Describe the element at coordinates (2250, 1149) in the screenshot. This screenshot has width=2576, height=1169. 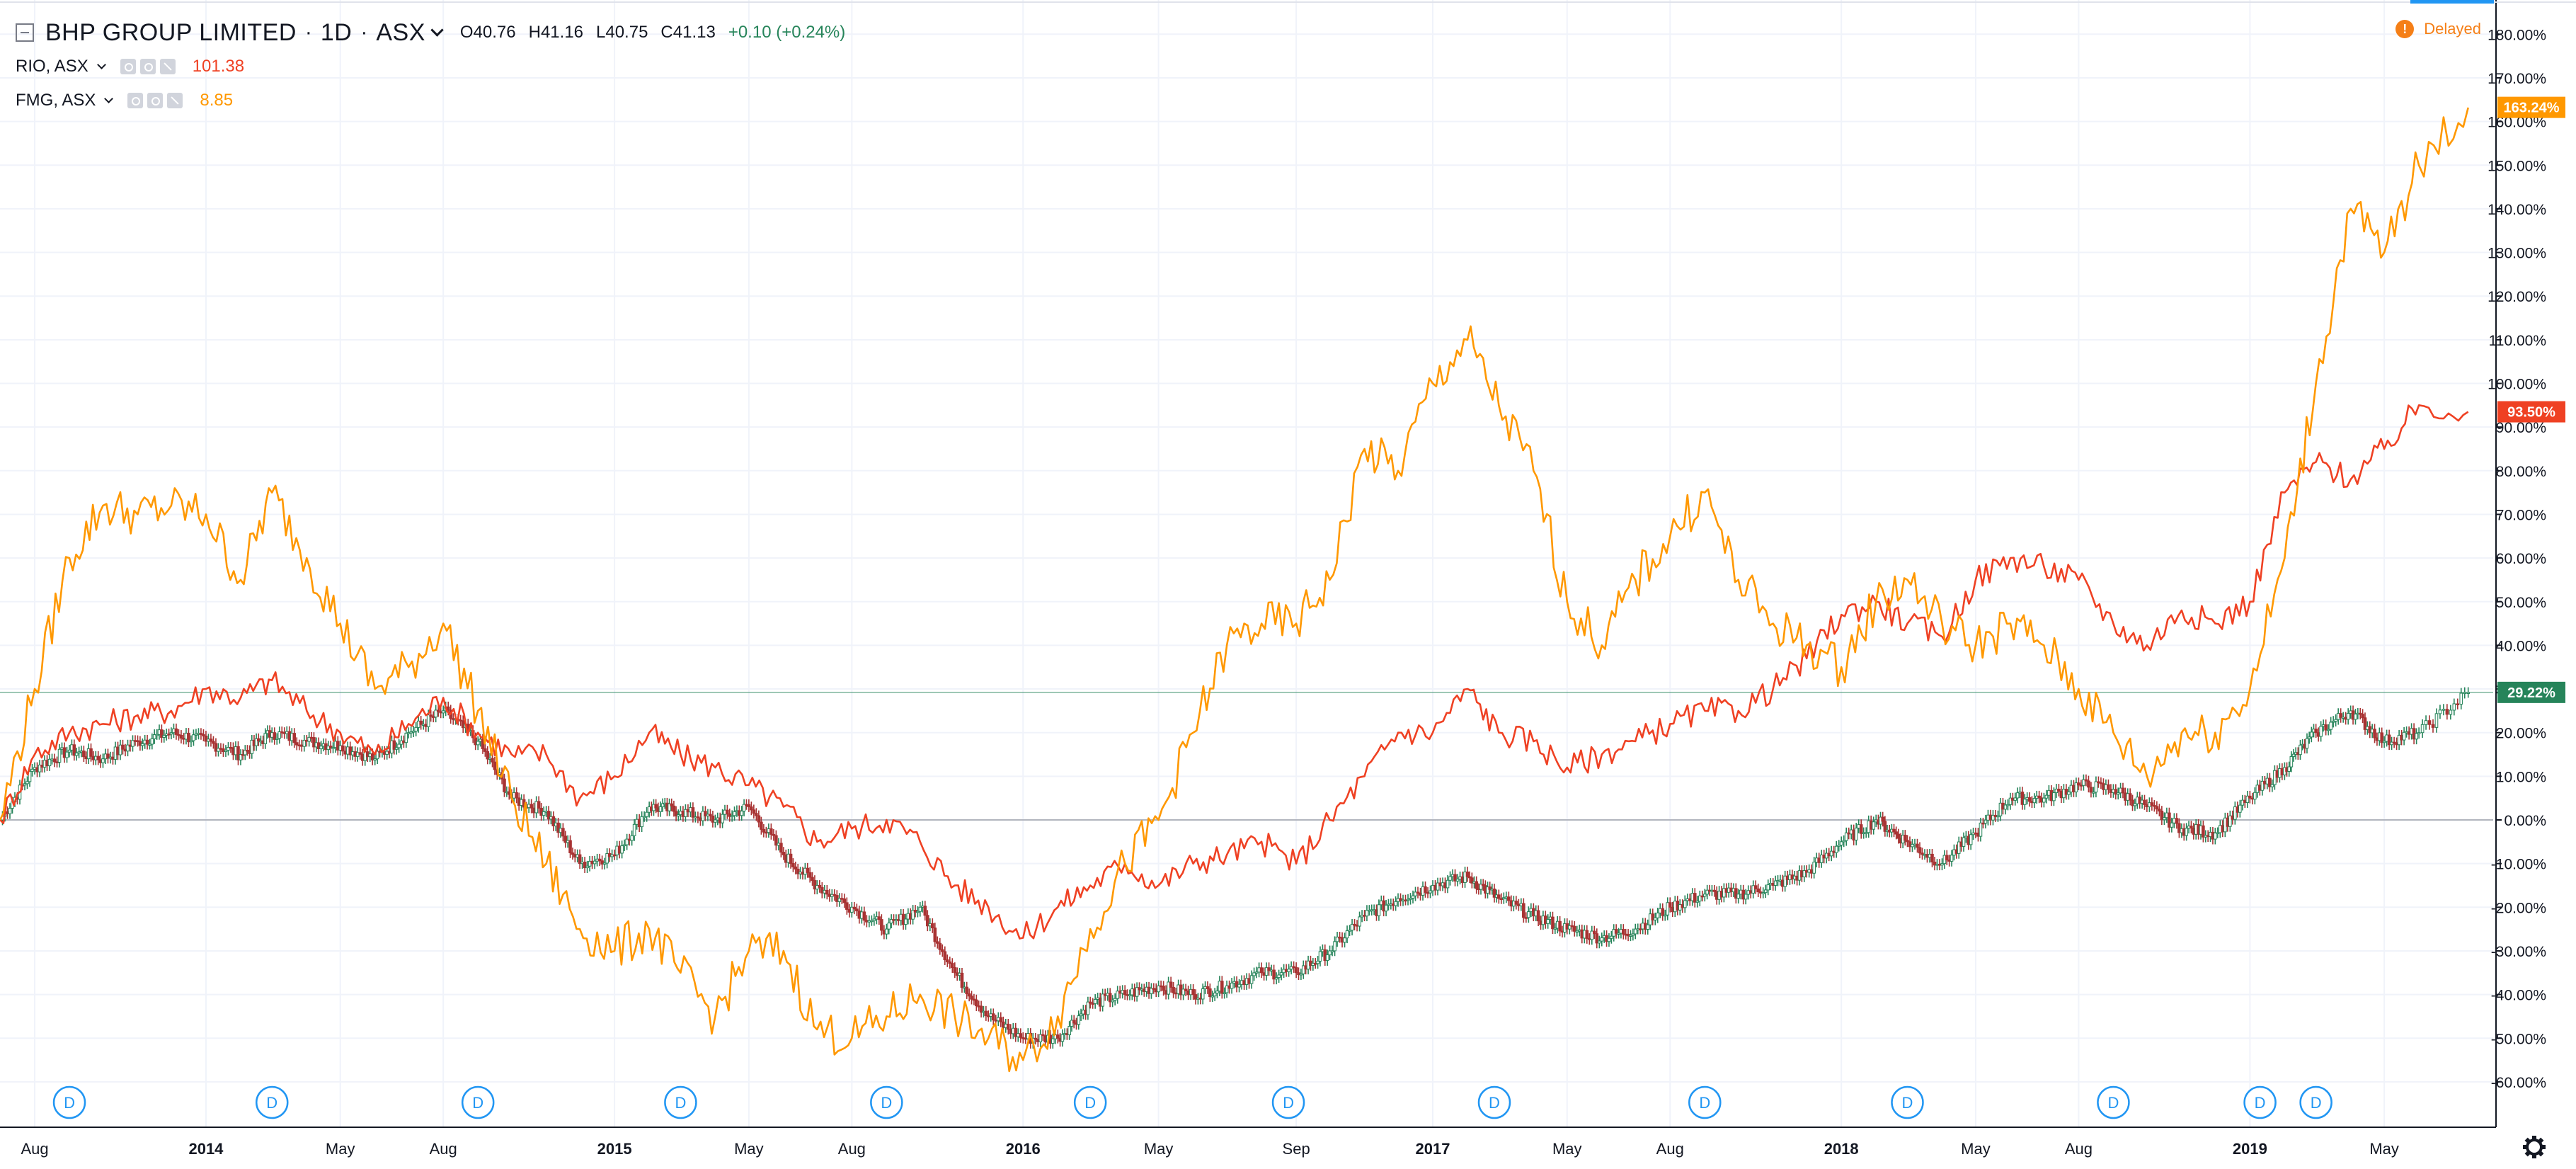
I see `x-tick-label: 2019` at that location.